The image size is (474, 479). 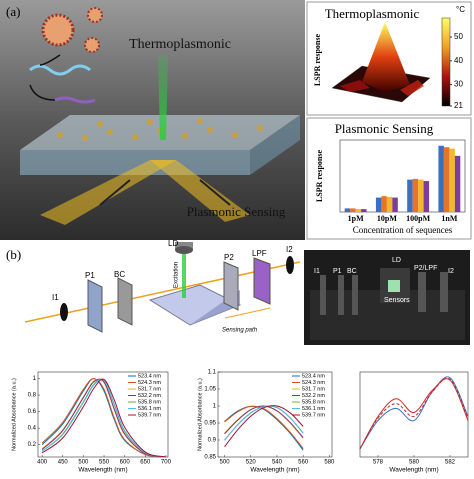 I want to click on x-tick-label: 1nM, so click(x=449, y=218).